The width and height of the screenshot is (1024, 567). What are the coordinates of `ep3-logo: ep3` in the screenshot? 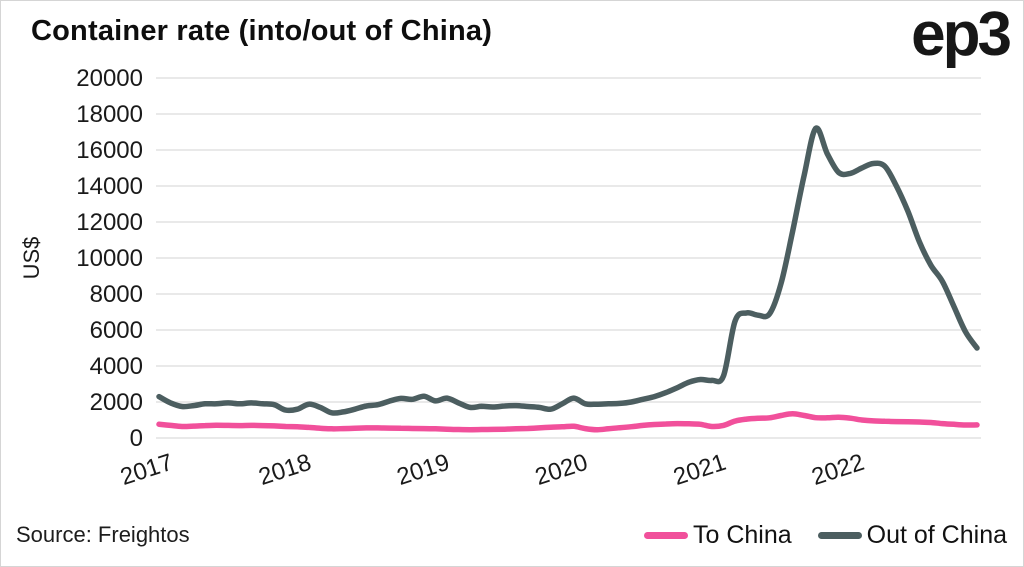 It's located at (961, 34).